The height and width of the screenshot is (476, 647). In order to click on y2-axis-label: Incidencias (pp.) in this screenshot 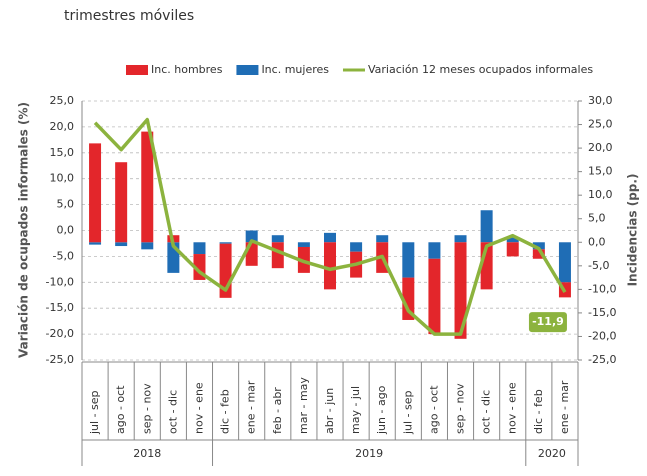, I will do `click(633, 230)`.